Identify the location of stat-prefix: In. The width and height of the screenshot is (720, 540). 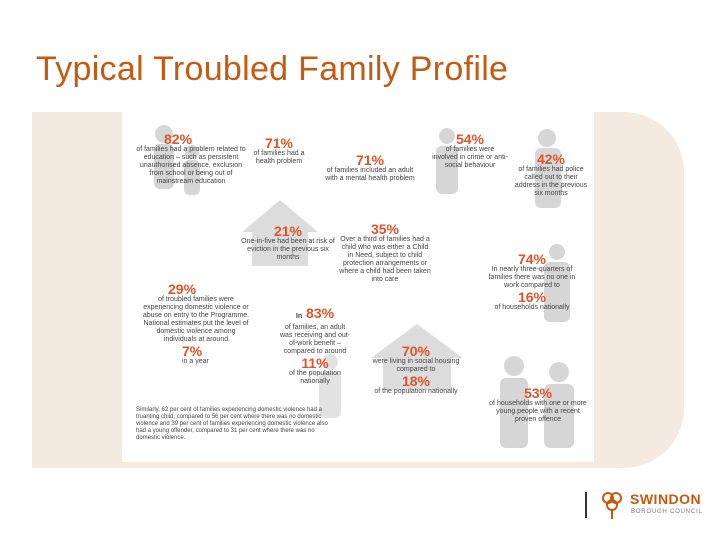
(299, 316).